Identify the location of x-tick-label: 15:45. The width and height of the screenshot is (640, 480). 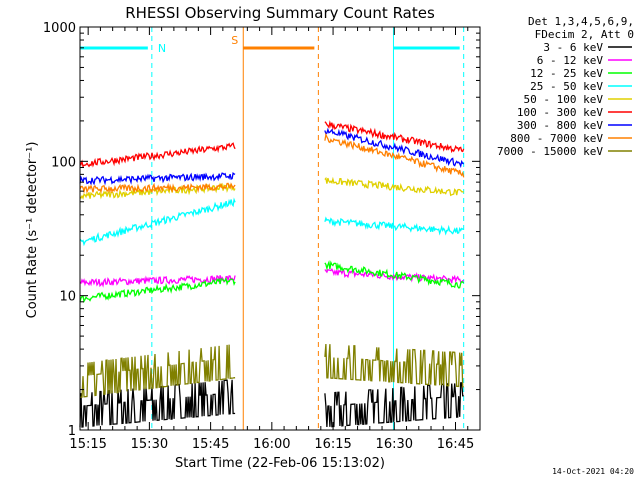
(210, 444).